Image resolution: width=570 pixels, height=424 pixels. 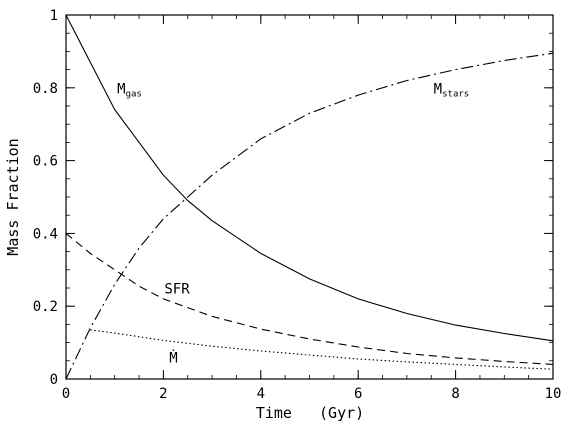 What do you see at coordinates (452, 90) in the screenshot?
I see `series-label-mstars: Mstars` at bounding box center [452, 90].